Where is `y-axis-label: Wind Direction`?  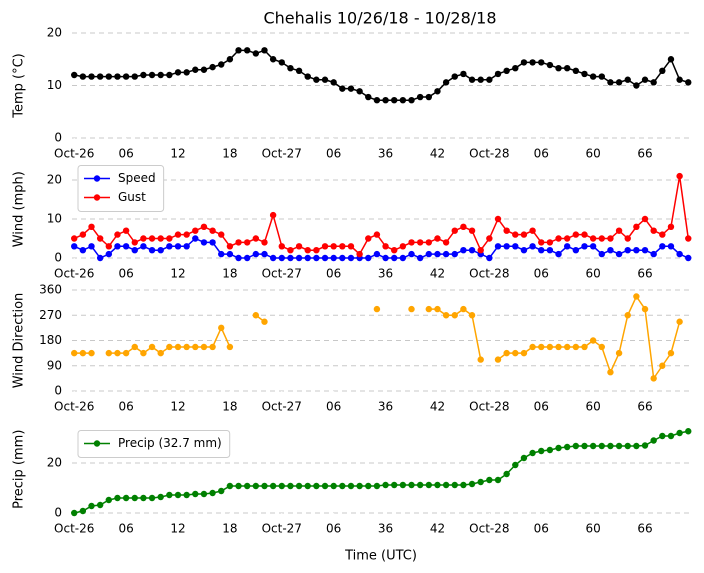 y-axis-label: Wind Direction is located at coordinates (19, 341).